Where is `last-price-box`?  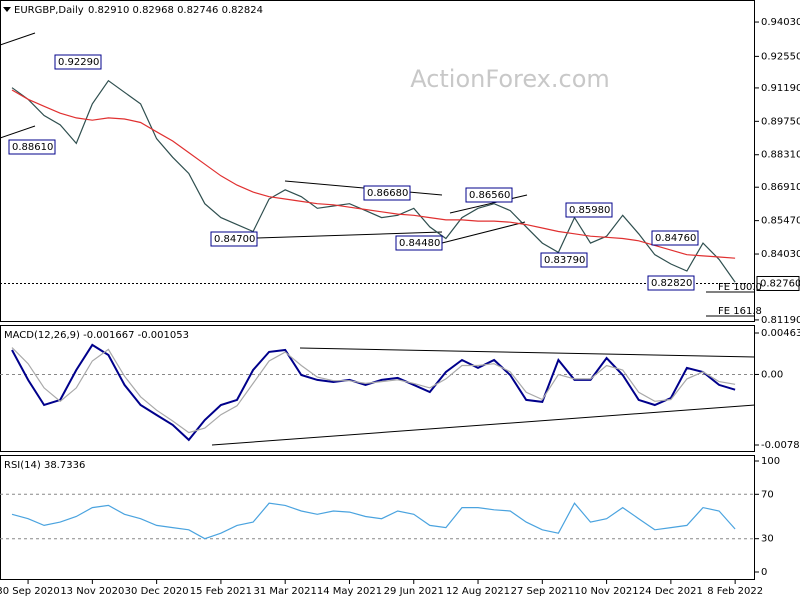
last-price-box is located at coordinates (778, 283).